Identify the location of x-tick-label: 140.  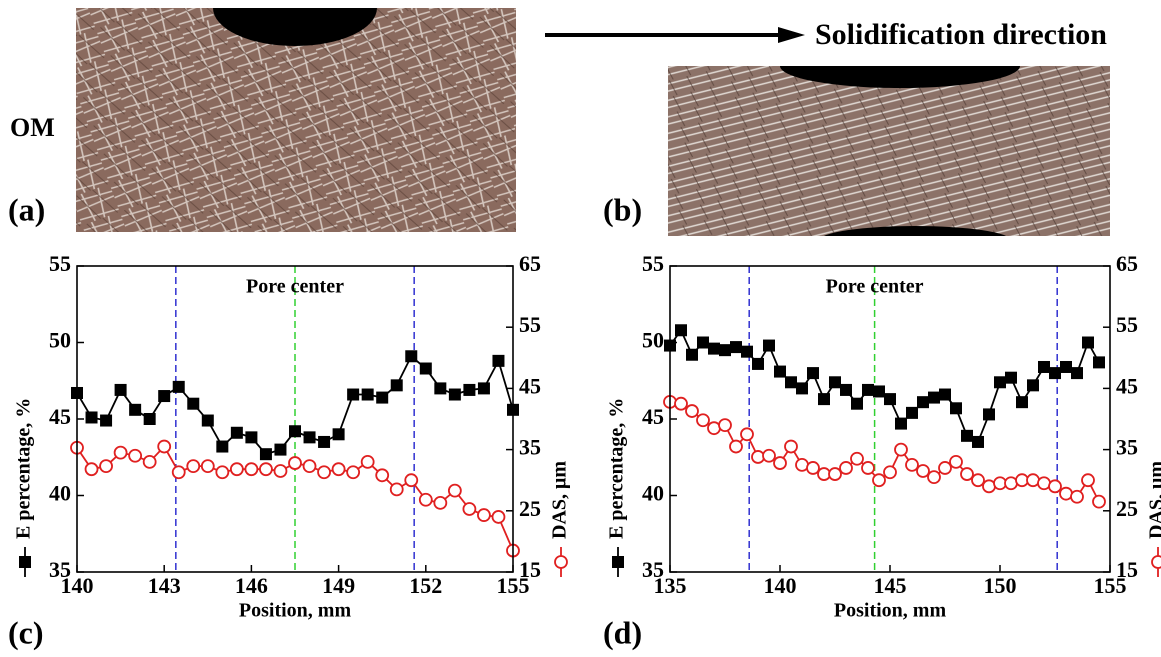
(77, 585).